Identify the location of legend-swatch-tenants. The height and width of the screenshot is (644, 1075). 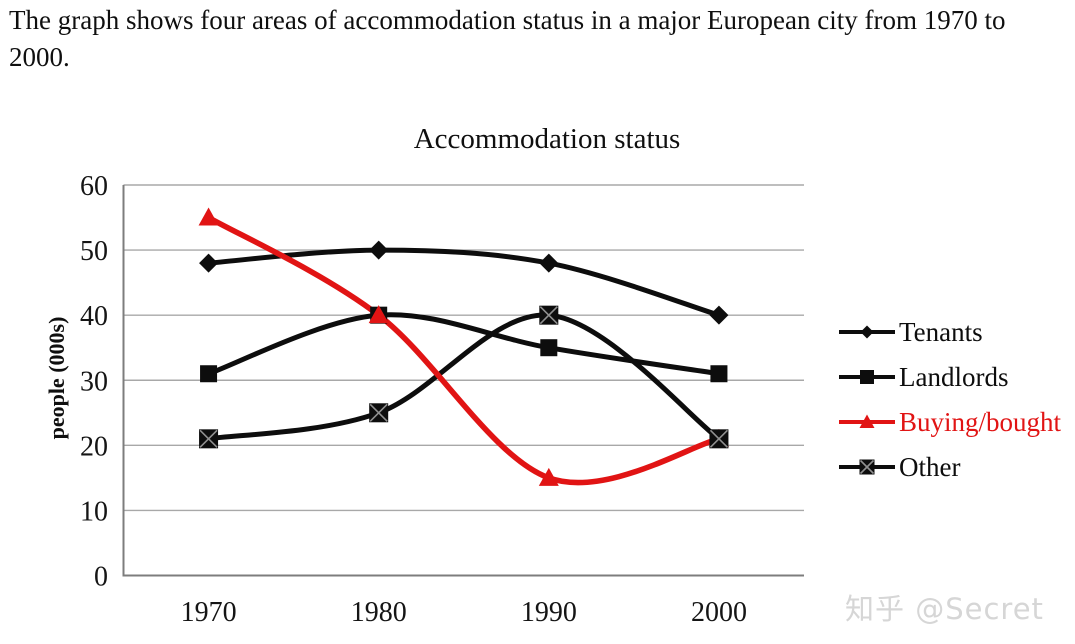
(867, 332).